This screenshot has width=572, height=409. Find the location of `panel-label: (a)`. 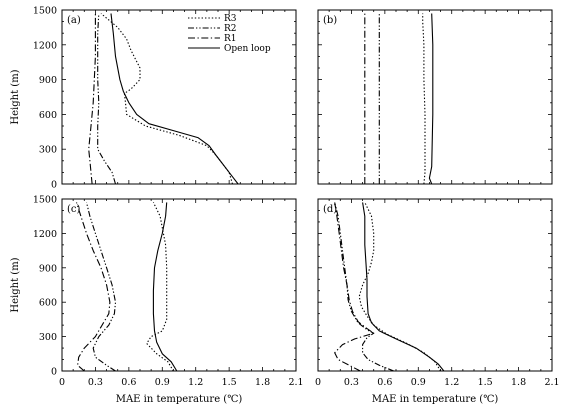

panel-label: (a) is located at coordinates (74, 20).